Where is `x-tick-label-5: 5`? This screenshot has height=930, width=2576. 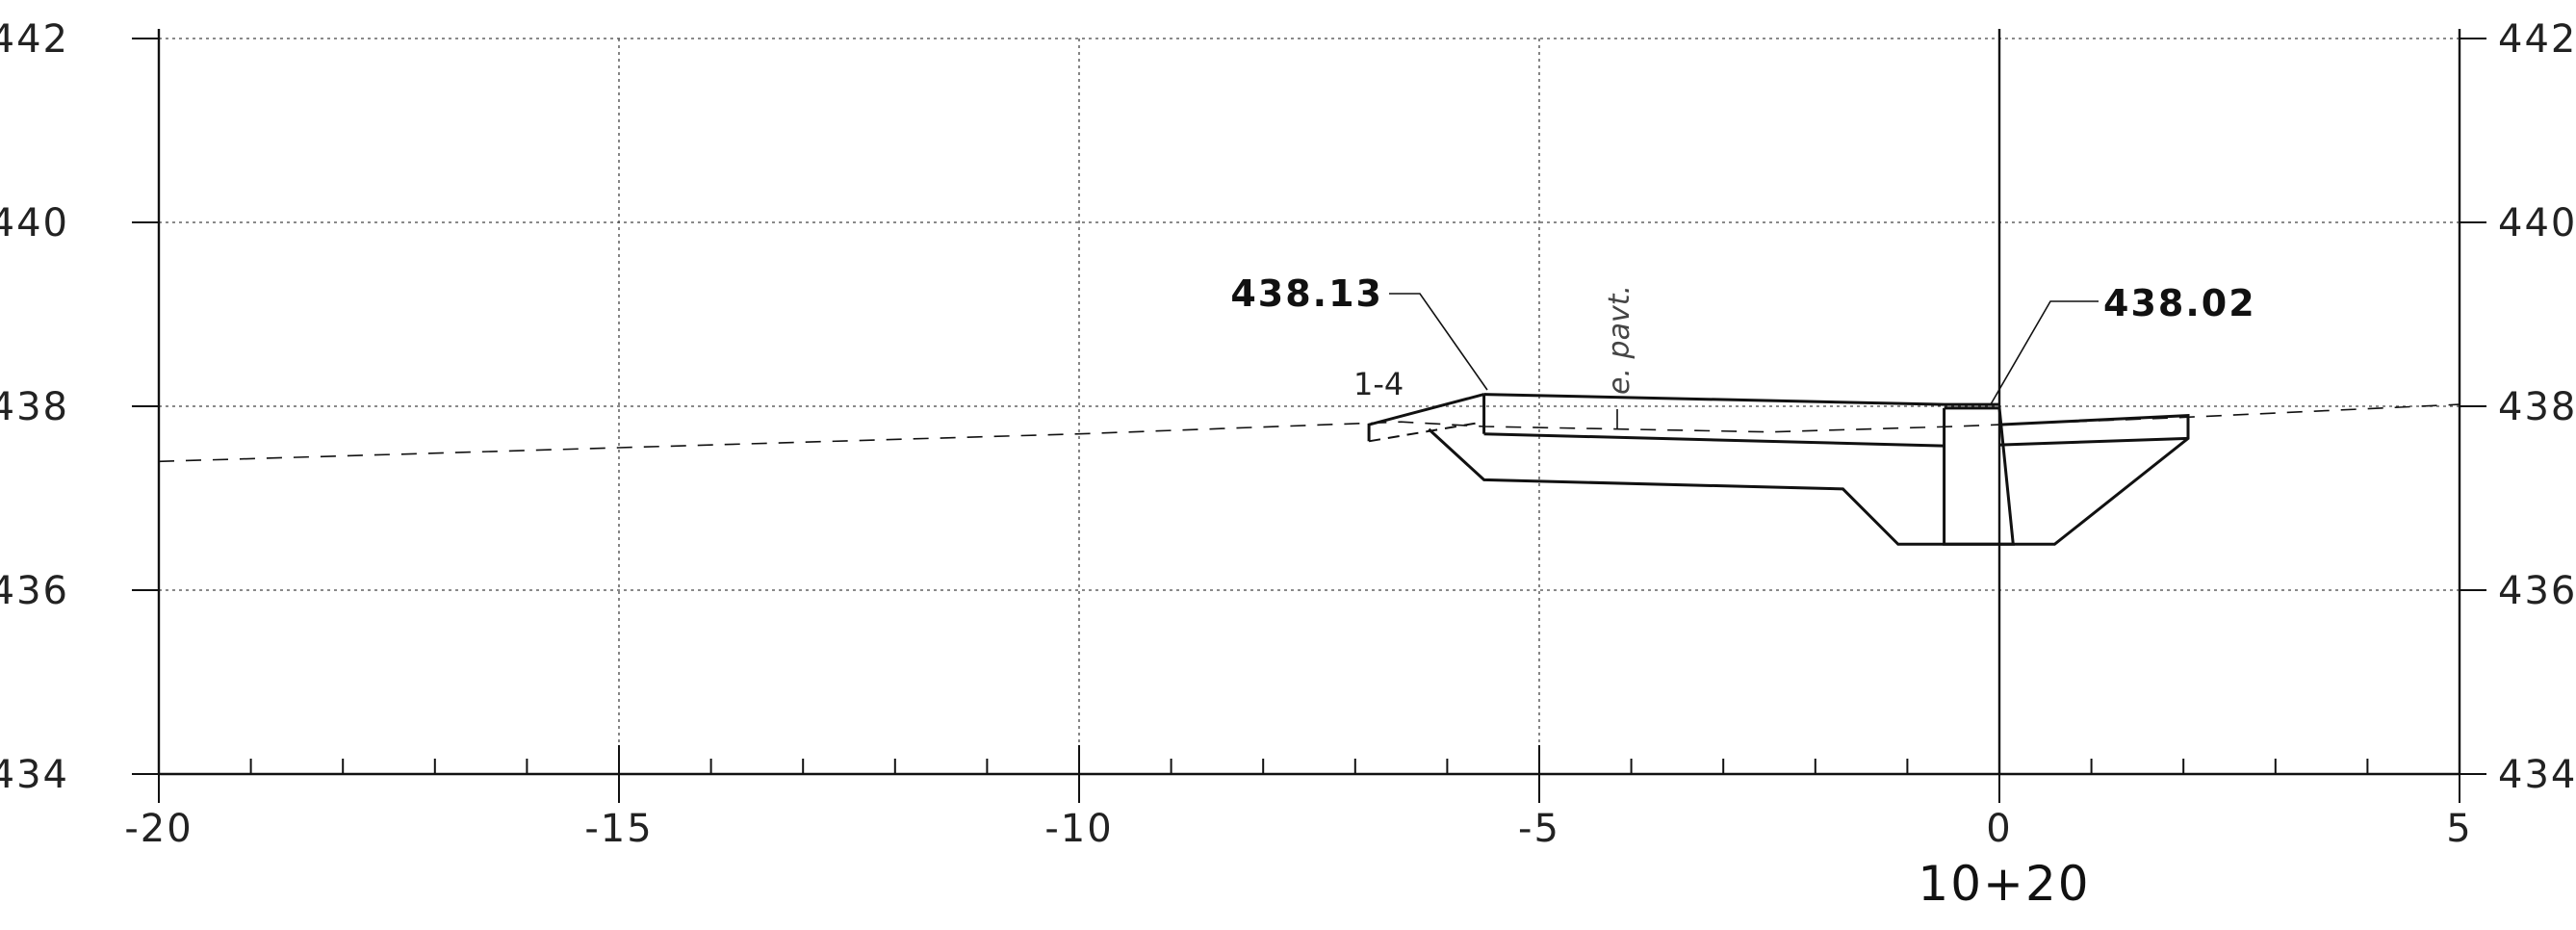
x-tick-label-5: 5 is located at coordinates (2459, 829).